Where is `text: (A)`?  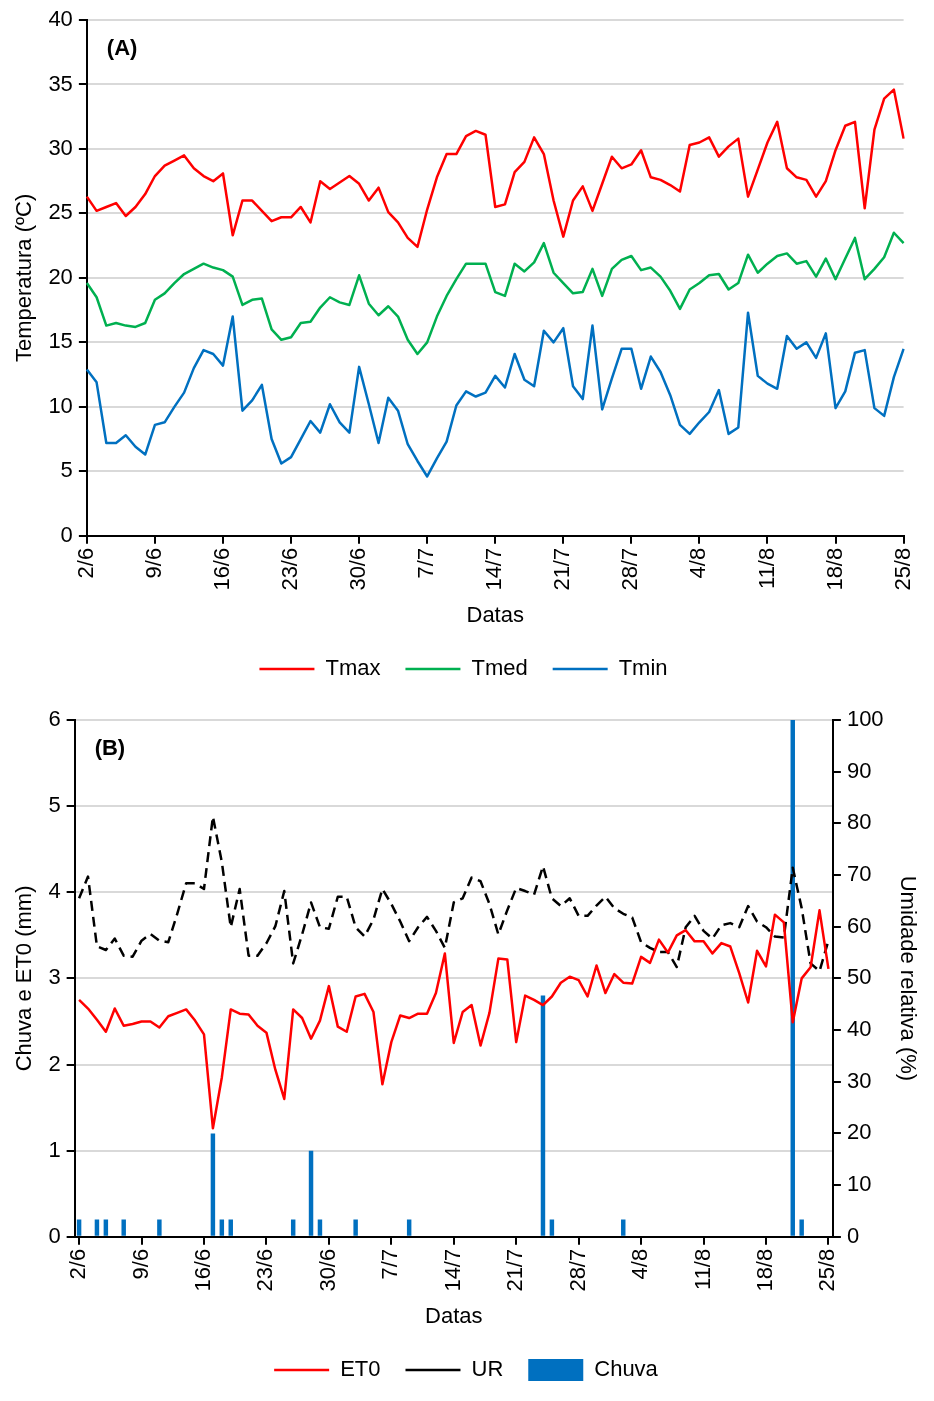
text: (A) is located at coordinates (122, 48).